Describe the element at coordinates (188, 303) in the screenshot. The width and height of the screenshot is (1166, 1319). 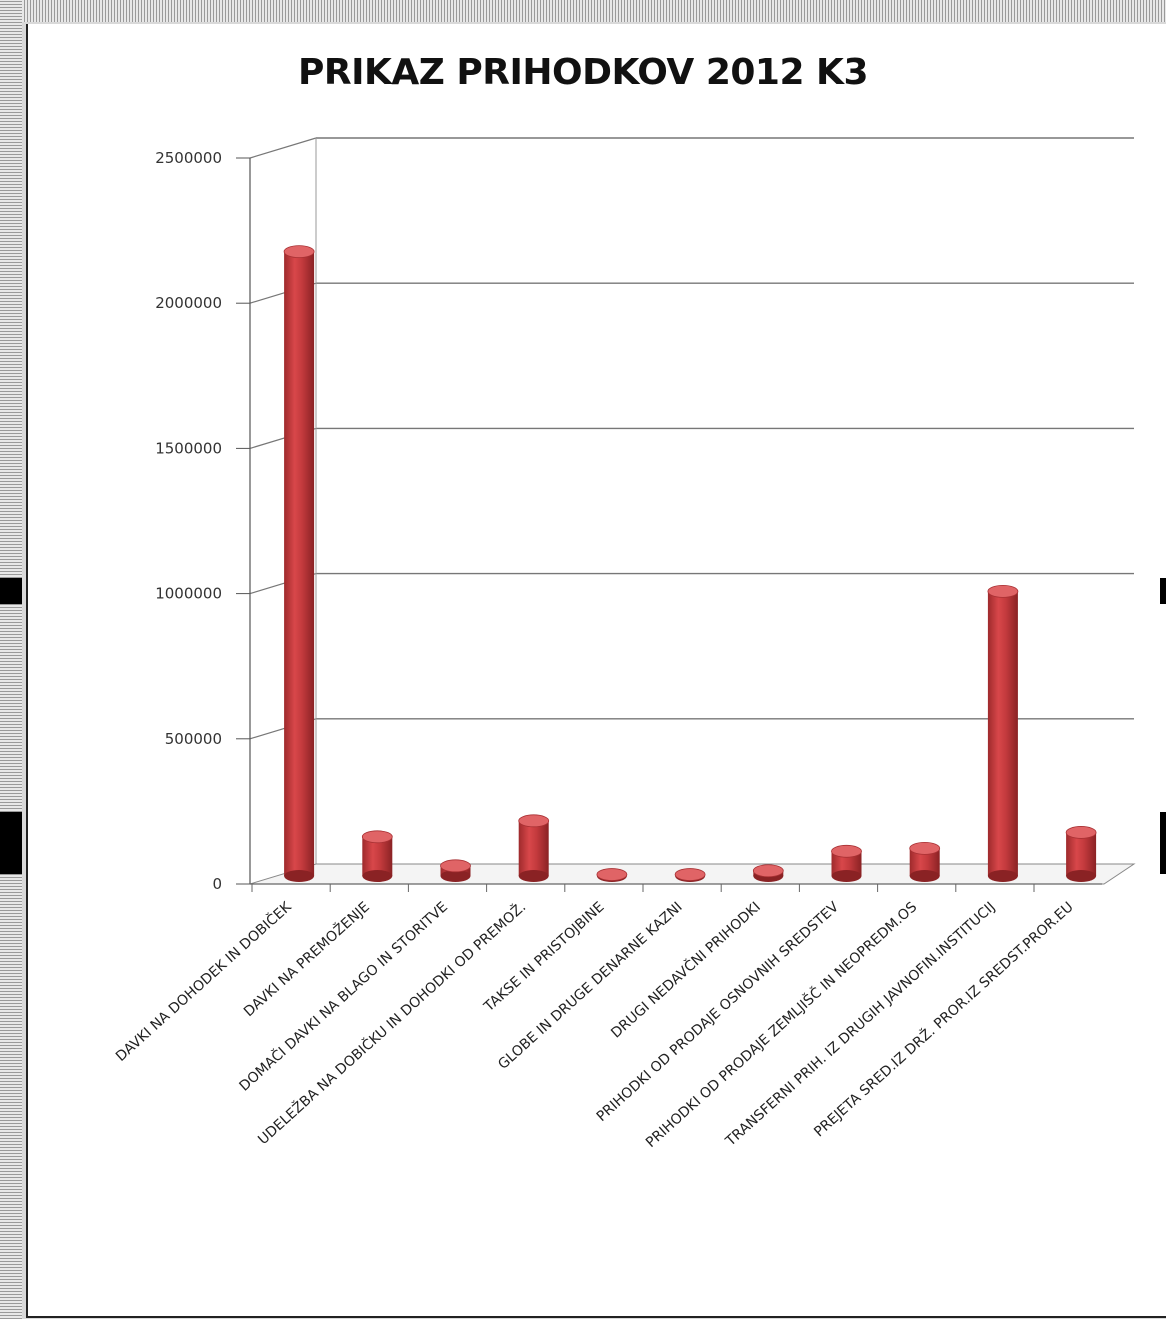
I see `y-tick-label: 2000000` at that location.